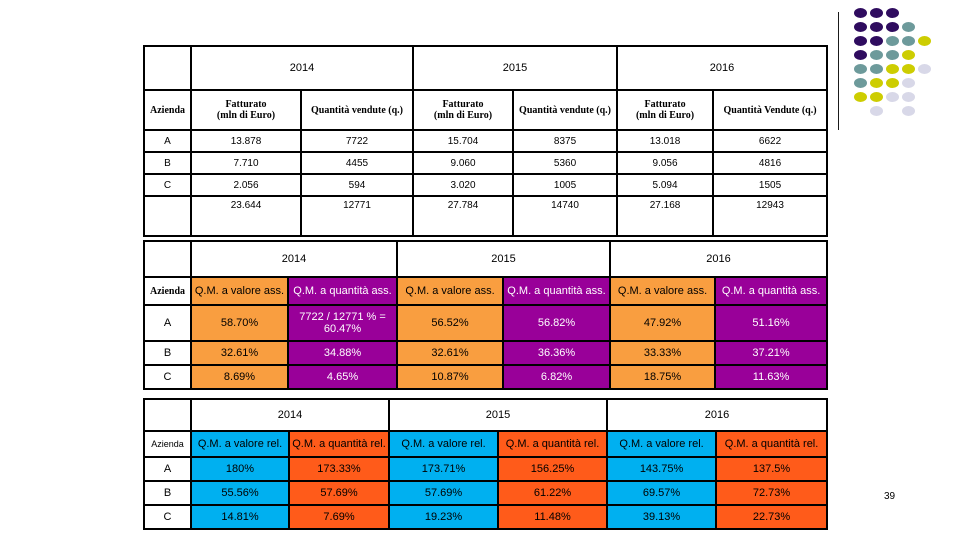 This screenshot has height=540, width=960. I want to click on table-cell: 61.22%, so click(553, 493).